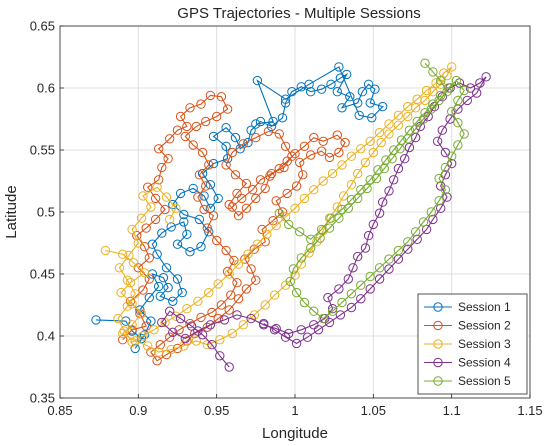 The width and height of the screenshot is (550, 446). What do you see at coordinates (467, 363) in the screenshot?
I see `legend-item: Session 4` at bounding box center [467, 363].